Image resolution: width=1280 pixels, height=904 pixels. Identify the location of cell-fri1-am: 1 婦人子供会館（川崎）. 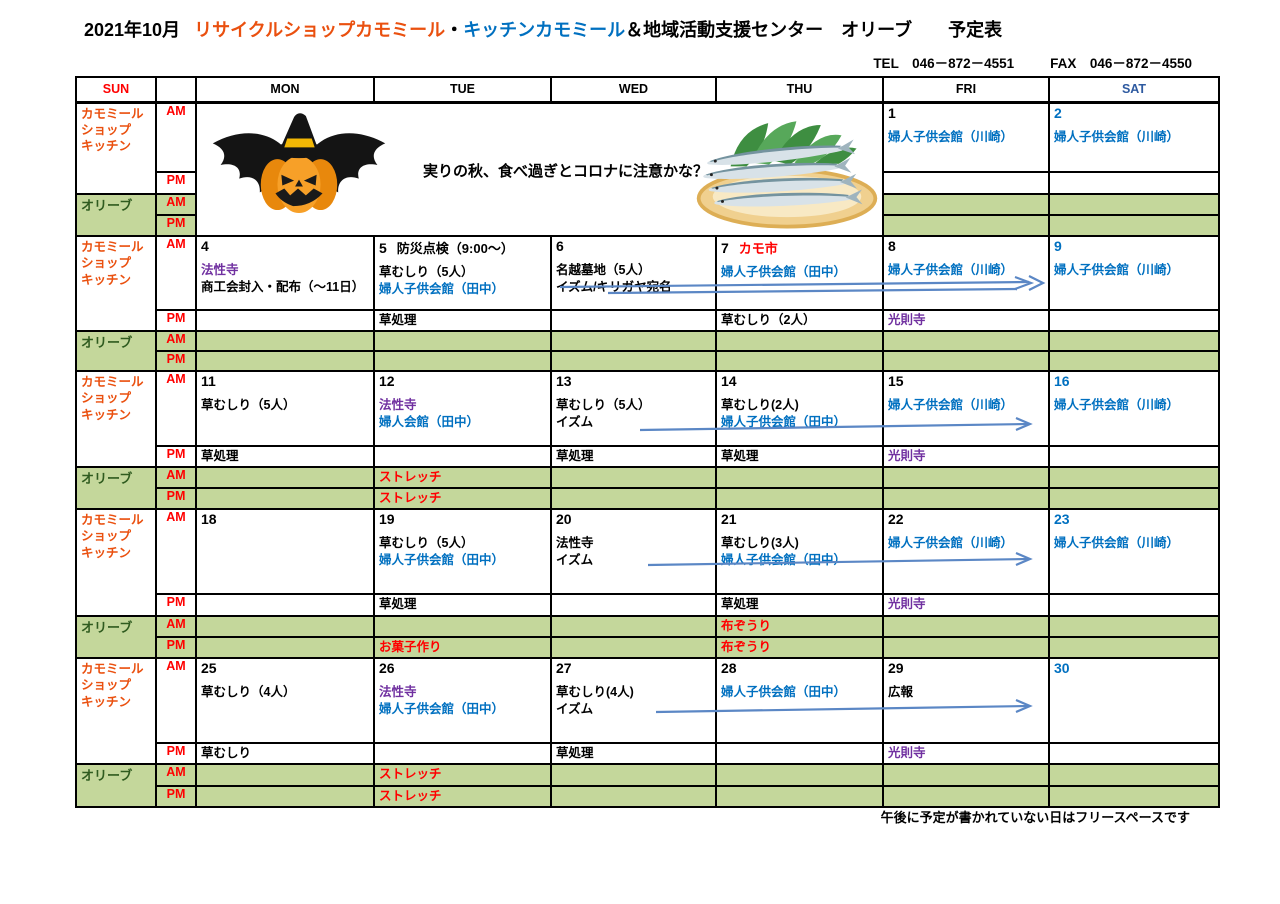
(966, 137).